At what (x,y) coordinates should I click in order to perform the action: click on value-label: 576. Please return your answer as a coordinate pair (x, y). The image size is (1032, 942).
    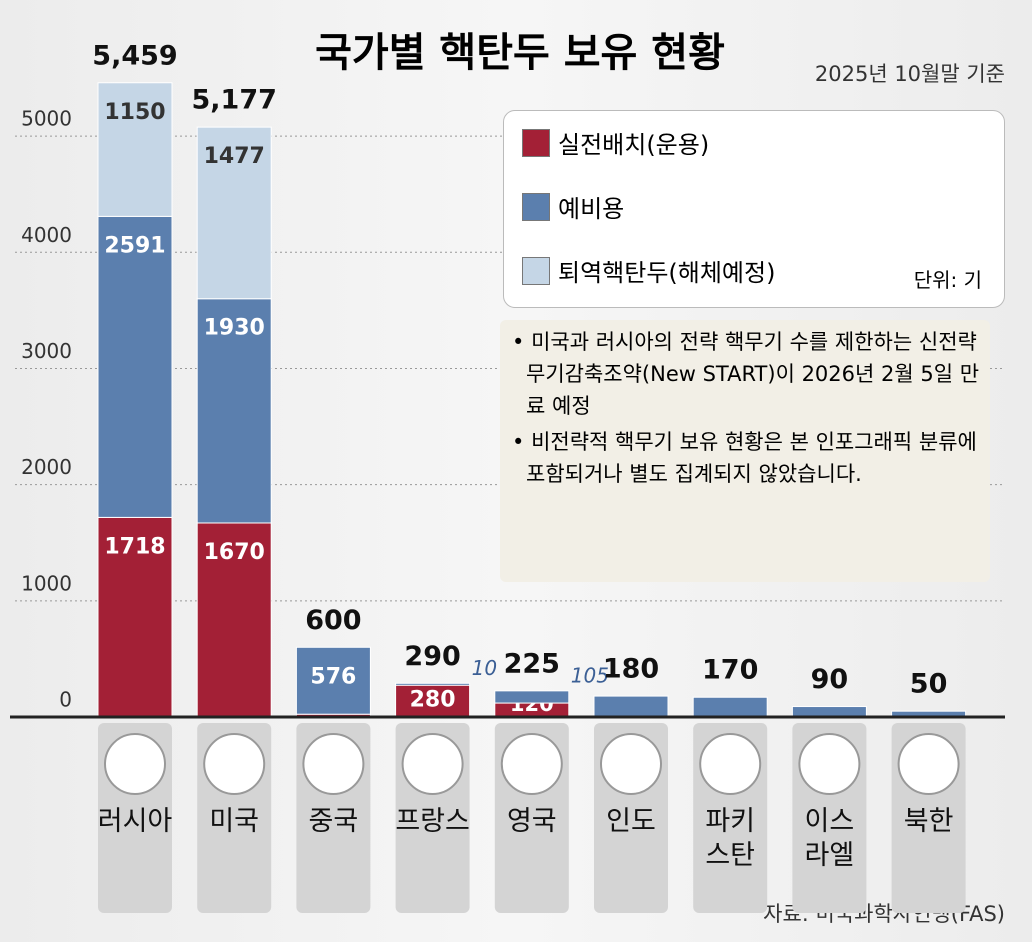
    Looking at the image, I should click on (333, 676).